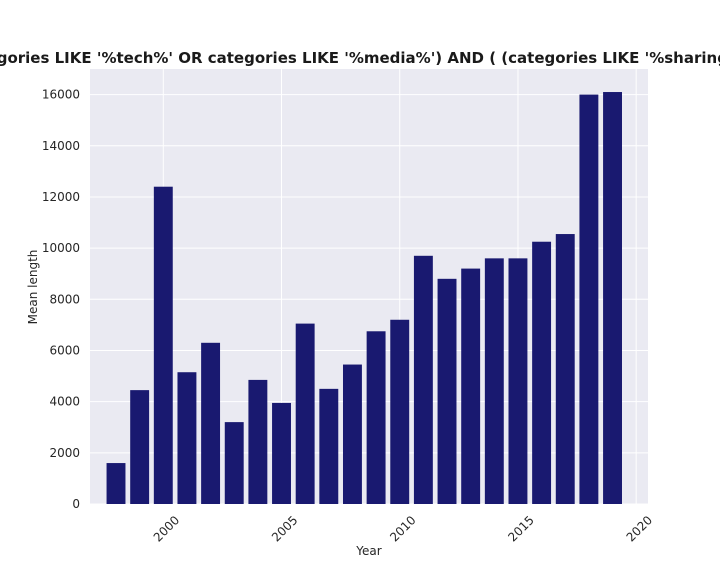  What do you see at coordinates (400, 411) in the screenshot?
I see `bar-2010` at bounding box center [400, 411].